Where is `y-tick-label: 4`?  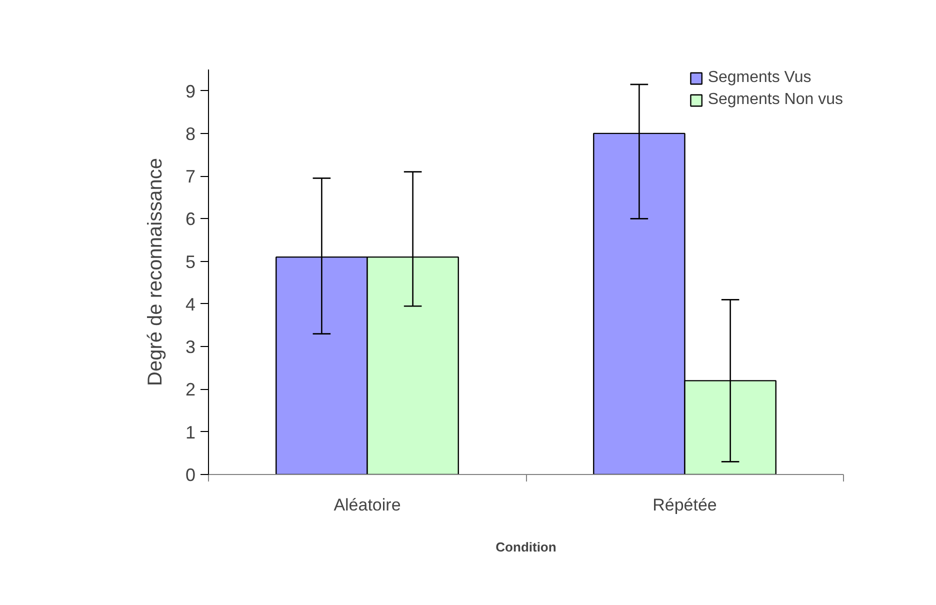 y-tick-label: 4 is located at coordinates (190, 304).